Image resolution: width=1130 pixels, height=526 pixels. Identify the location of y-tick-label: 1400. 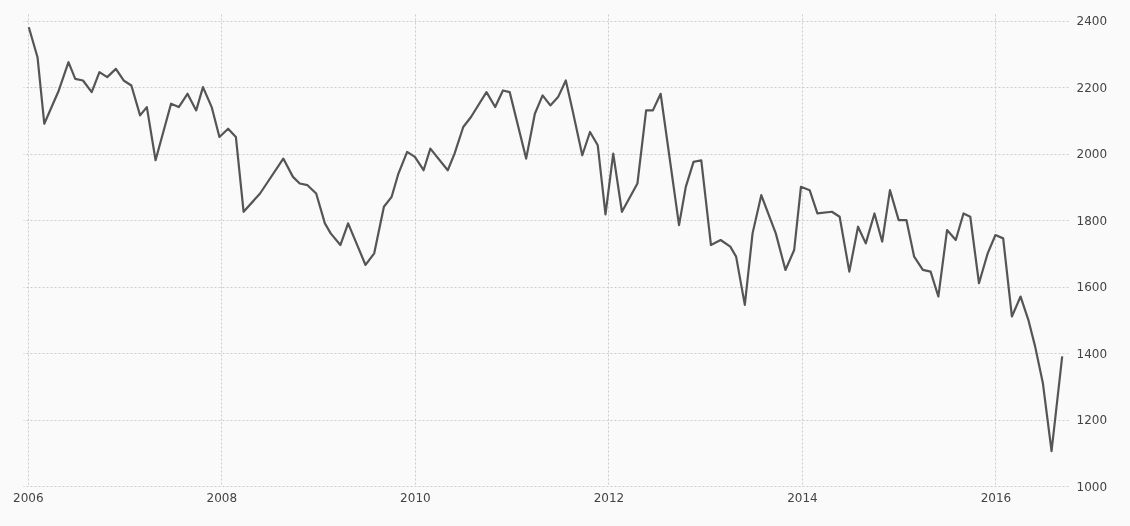
(1092, 353).